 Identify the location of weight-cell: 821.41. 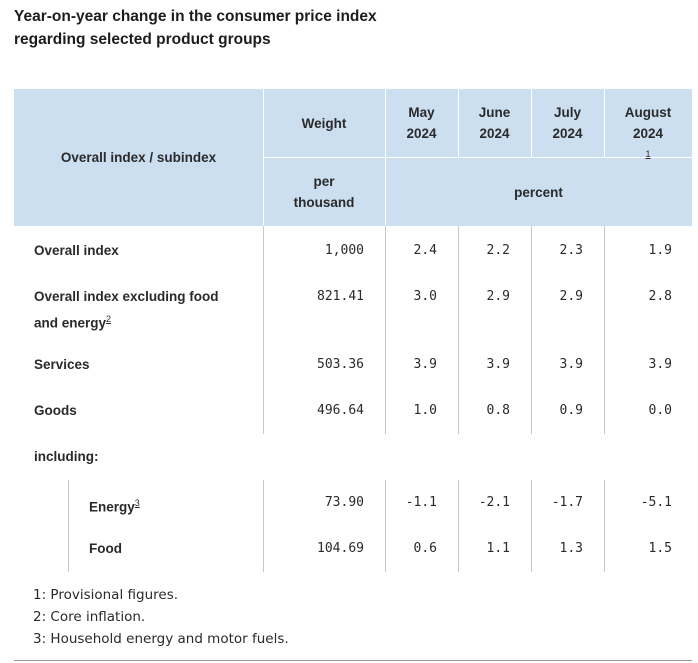
(340, 296).